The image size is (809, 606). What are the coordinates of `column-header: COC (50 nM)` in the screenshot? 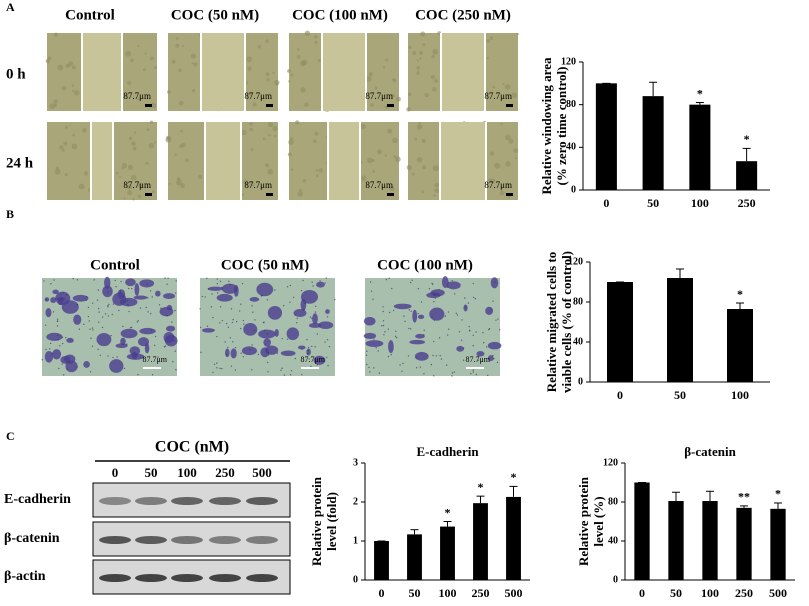 It's located at (215, 15).